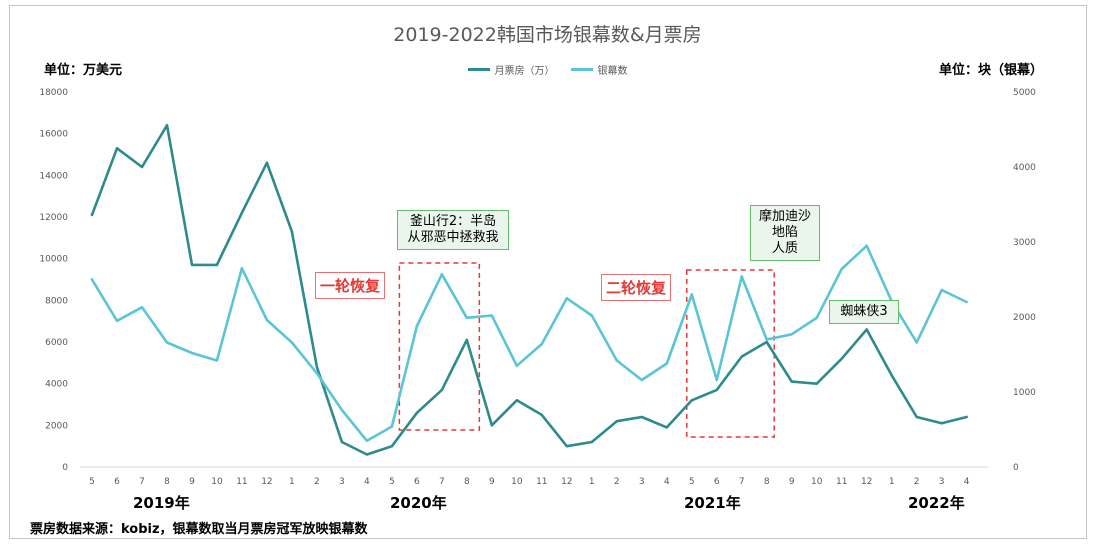 This screenshot has width=1095, height=549. Describe the element at coordinates (65, 468) in the screenshot. I see `y-left-tick-label: 0` at that location.